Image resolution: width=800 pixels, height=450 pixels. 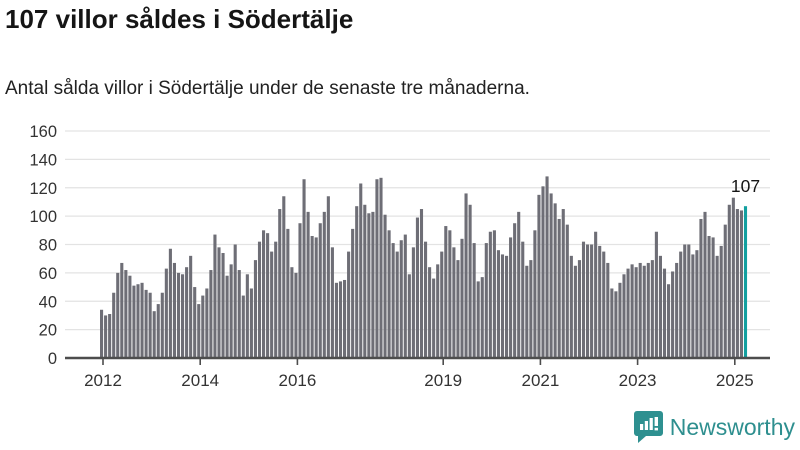 I want to click on bar-chart-speech-bubble-icon, so click(x=648, y=426).